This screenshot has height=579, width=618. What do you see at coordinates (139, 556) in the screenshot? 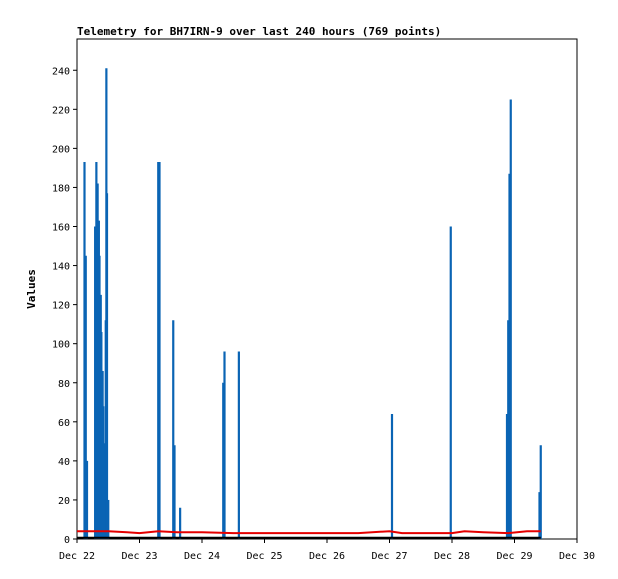
I see `x-tick-label: Dec 23` at bounding box center [139, 556].